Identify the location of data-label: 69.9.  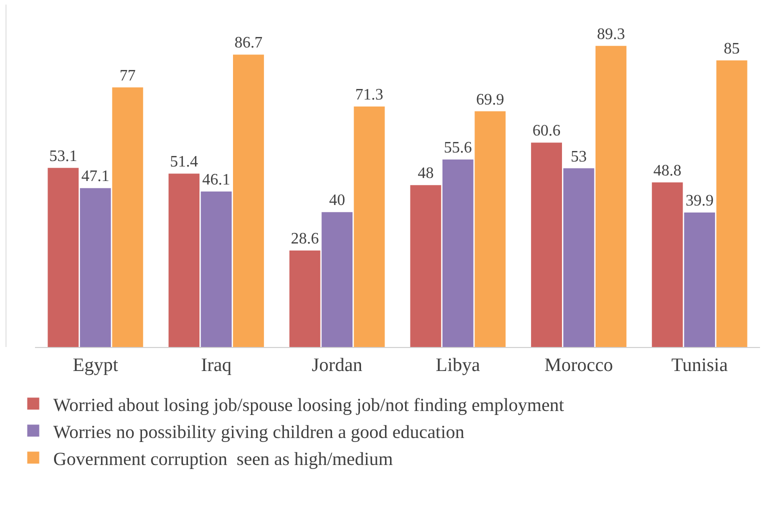
(490, 99).